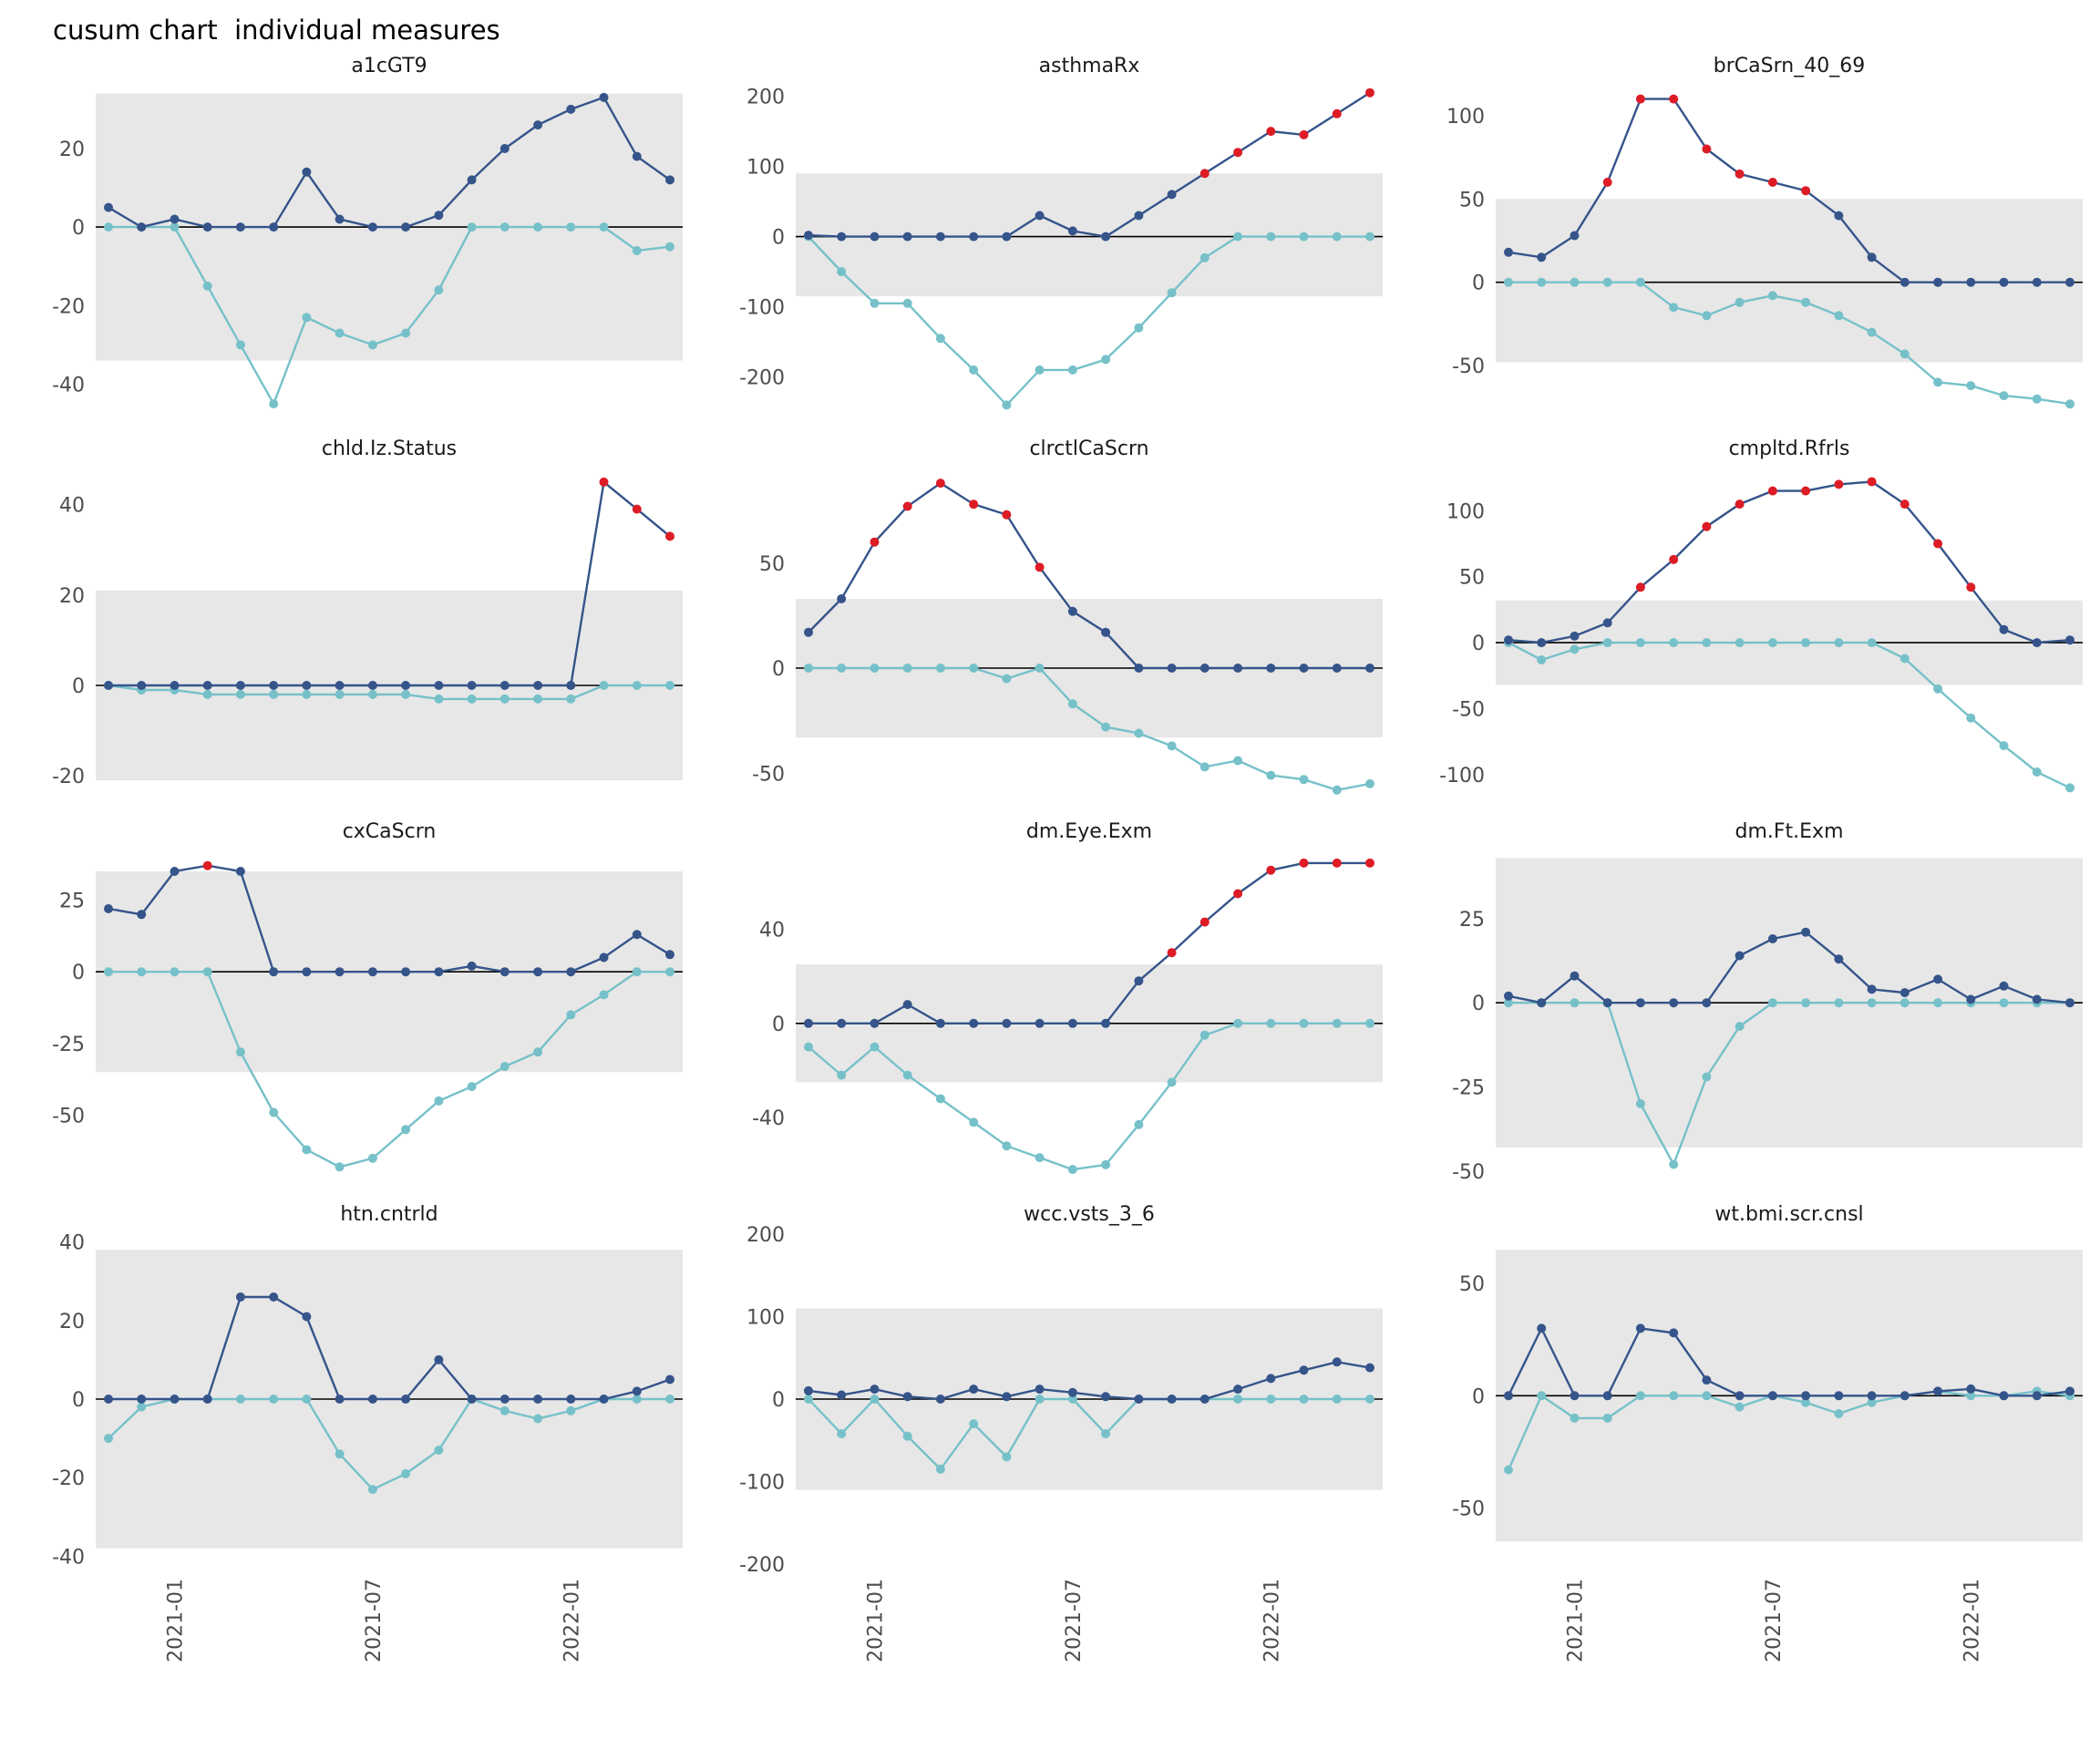 The width and height of the screenshot is (2100, 1750). I want to click on x-tick-label: 2022-01, so click(1972, 1621).